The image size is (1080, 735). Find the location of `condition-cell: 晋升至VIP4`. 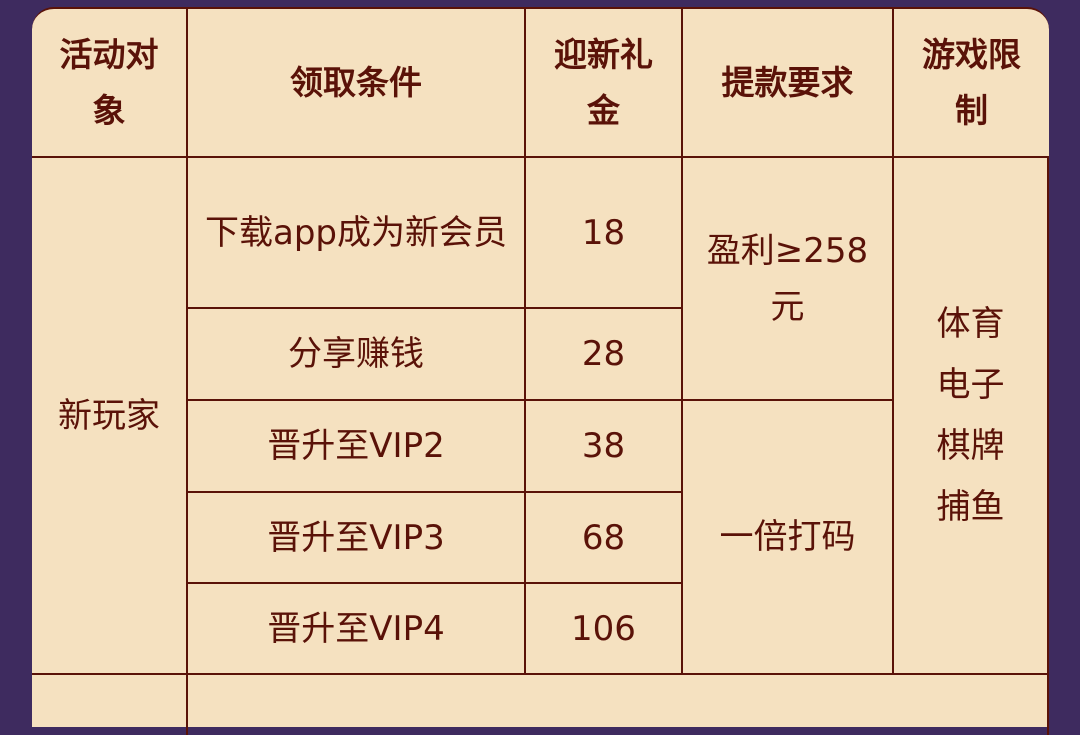

condition-cell: 晋升至VIP4 is located at coordinates (357, 629).